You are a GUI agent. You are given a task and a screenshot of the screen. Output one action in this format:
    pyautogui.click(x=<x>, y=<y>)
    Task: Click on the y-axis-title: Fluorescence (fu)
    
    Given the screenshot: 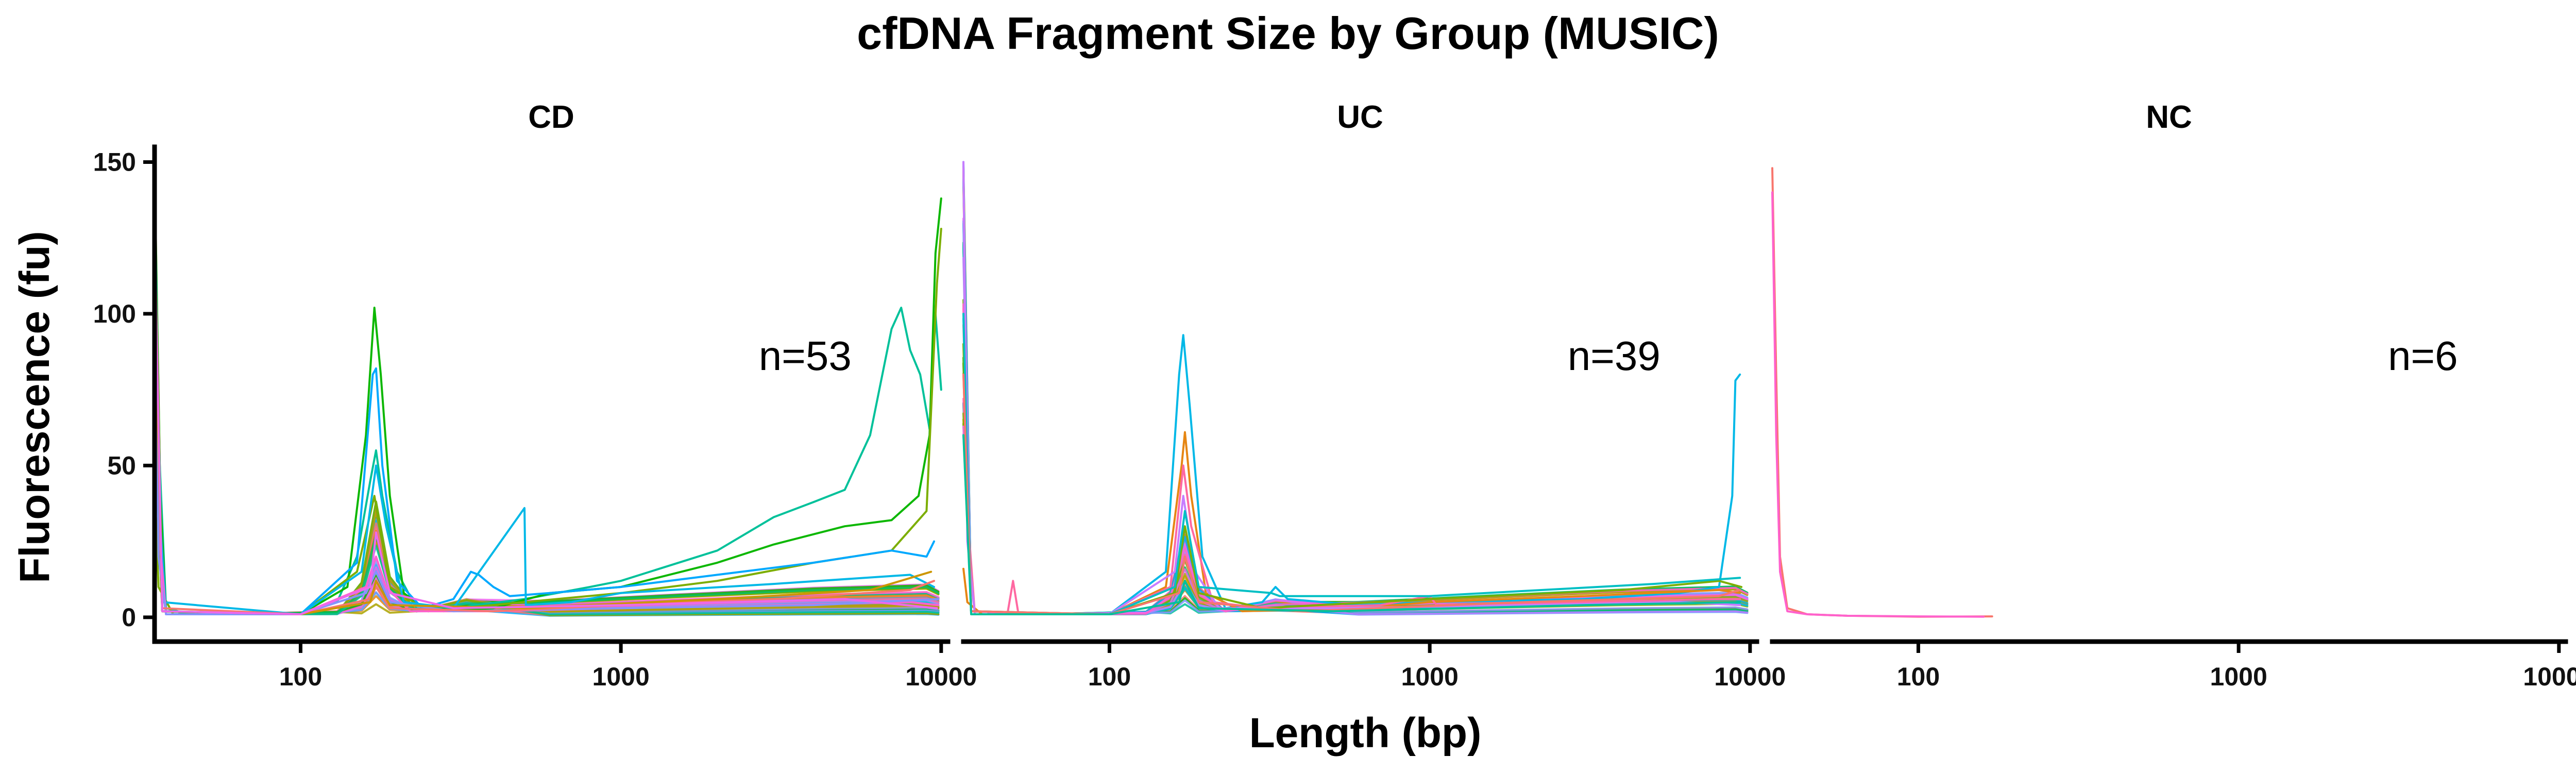 What is the action you would take?
    pyautogui.click(x=35, y=407)
    